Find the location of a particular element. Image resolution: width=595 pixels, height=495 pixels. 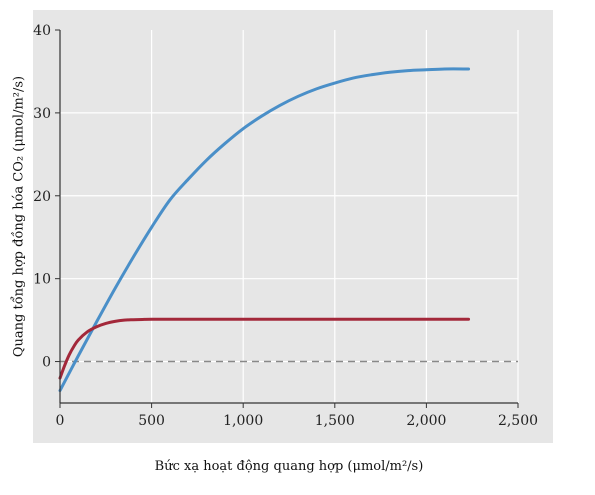

x-tick-label: 2,500 is located at coordinates (518, 421).